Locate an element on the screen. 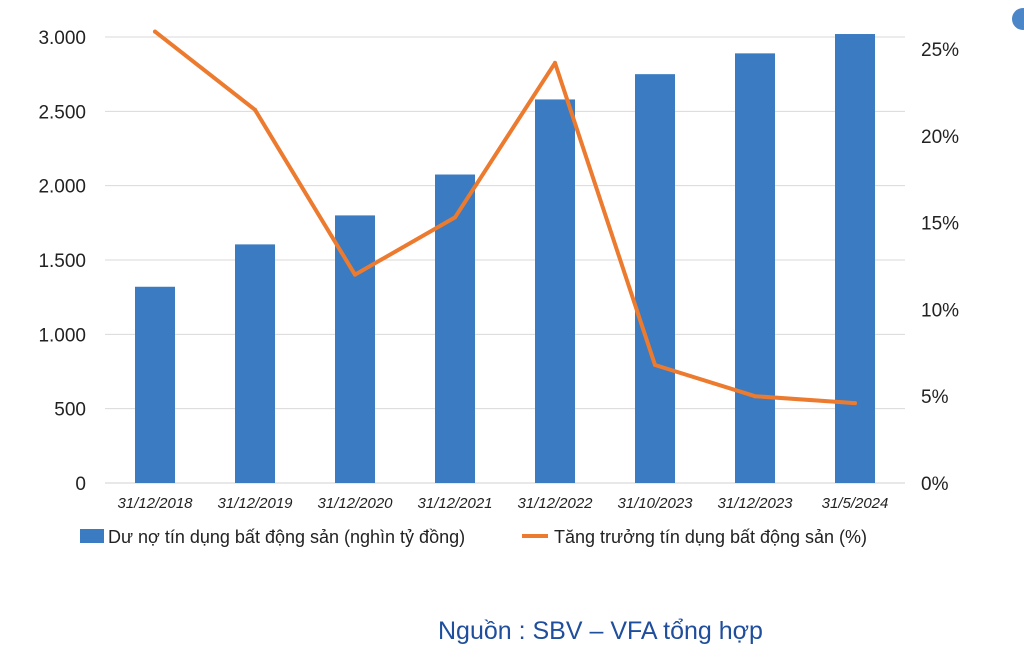 Image resolution: width=1024 pixels, height=671 pixels. left-axis-tick-label: 1.000 is located at coordinates (62, 335).